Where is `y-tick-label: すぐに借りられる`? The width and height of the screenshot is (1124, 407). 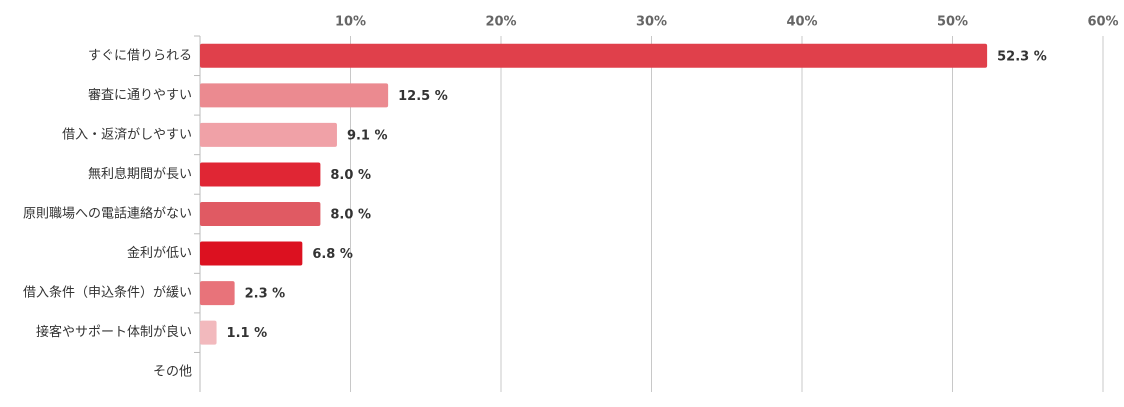
y-tick-label: すぐに借りられる is located at coordinates (140, 55).